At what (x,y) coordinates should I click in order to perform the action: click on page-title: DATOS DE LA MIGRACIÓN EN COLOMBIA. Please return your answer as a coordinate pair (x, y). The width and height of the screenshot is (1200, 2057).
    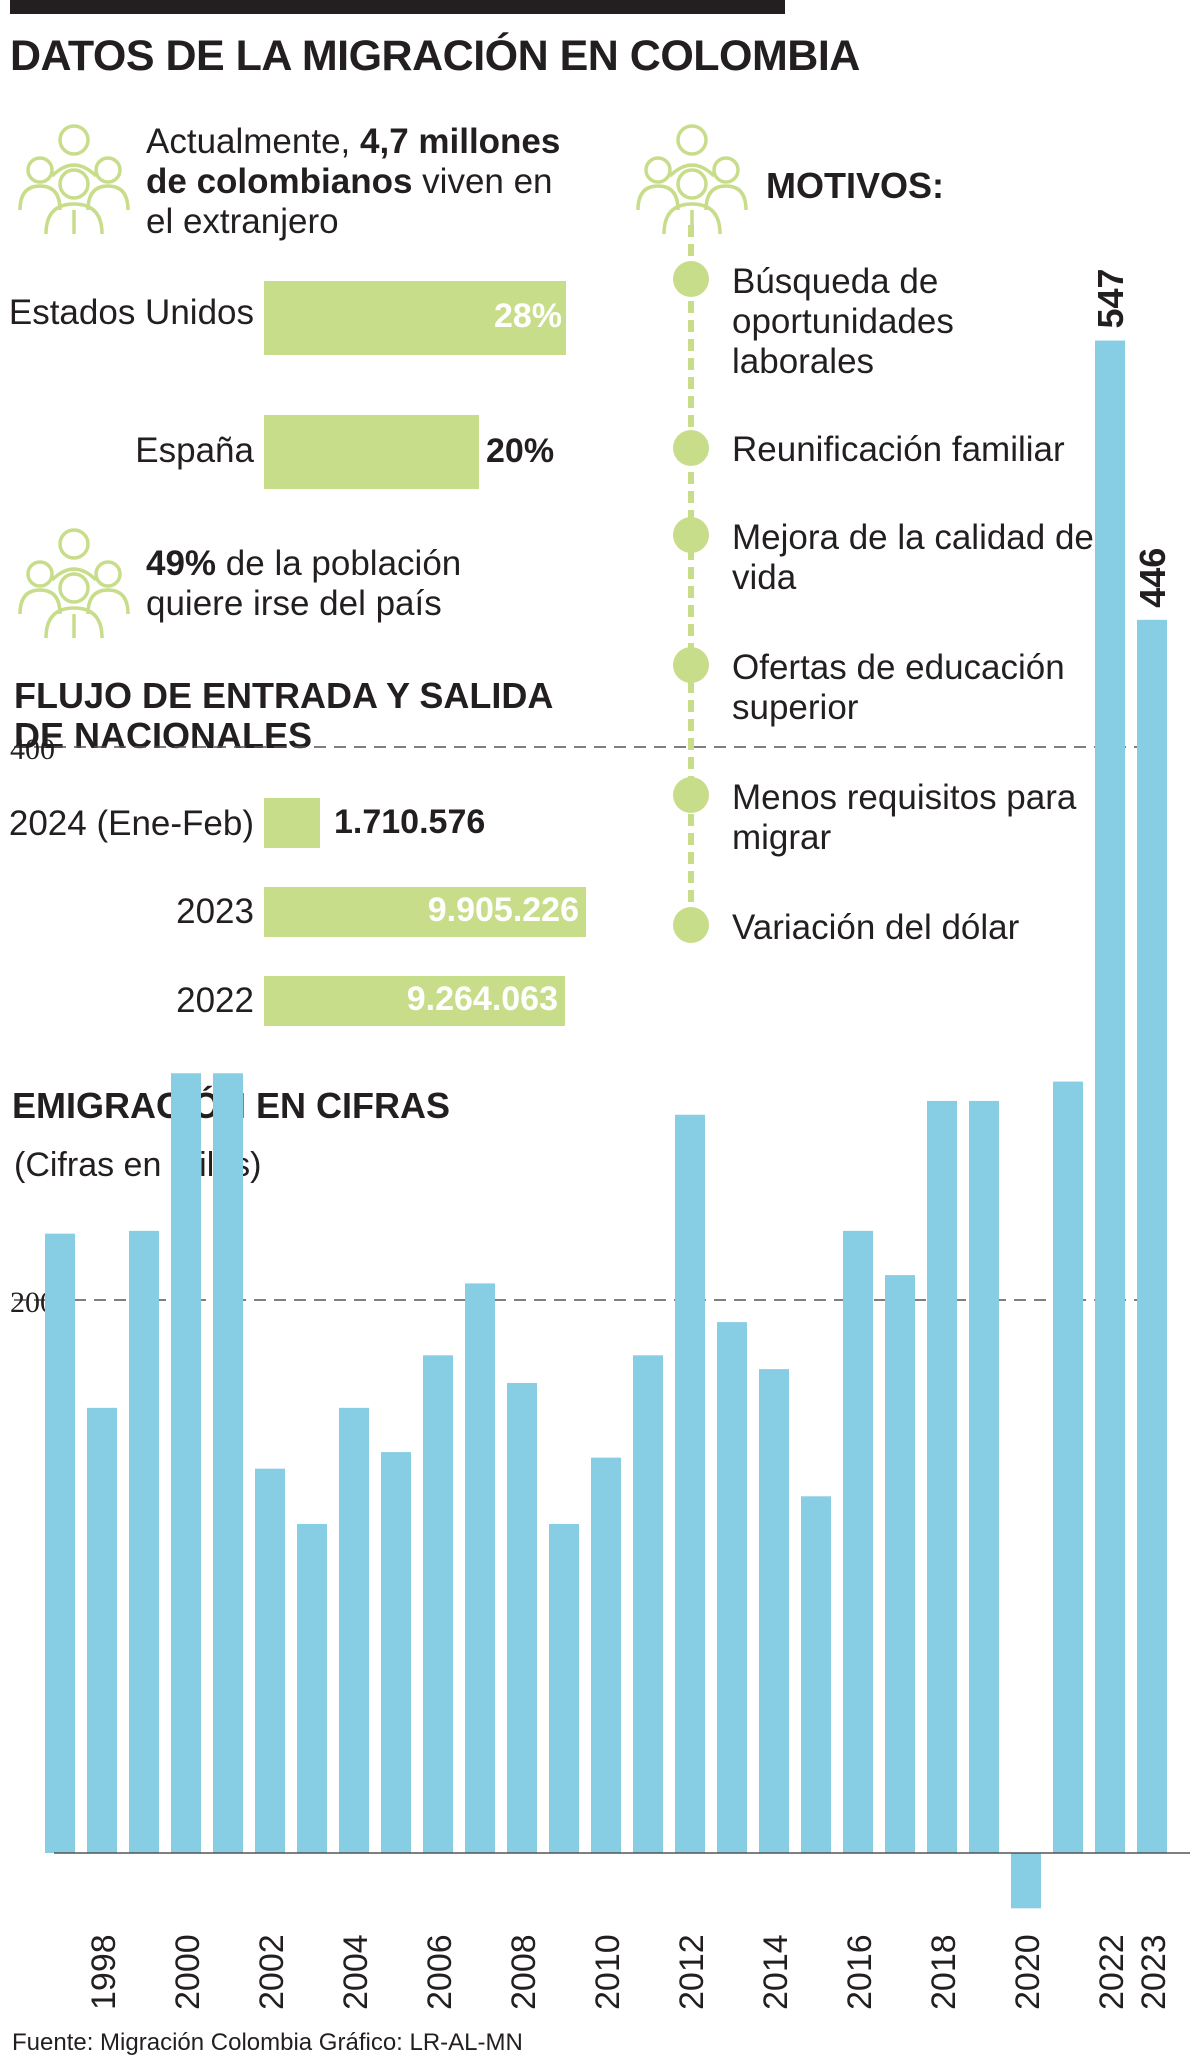
    Looking at the image, I should click on (435, 56).